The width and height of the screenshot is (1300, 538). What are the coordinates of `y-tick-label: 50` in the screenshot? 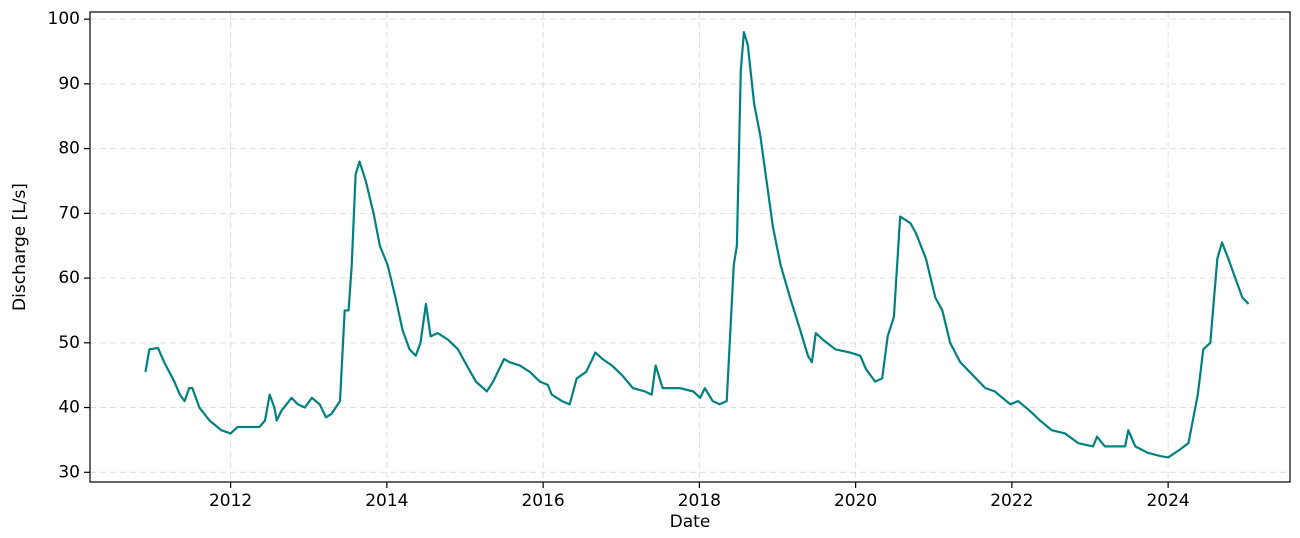 It's located at (69, 343).